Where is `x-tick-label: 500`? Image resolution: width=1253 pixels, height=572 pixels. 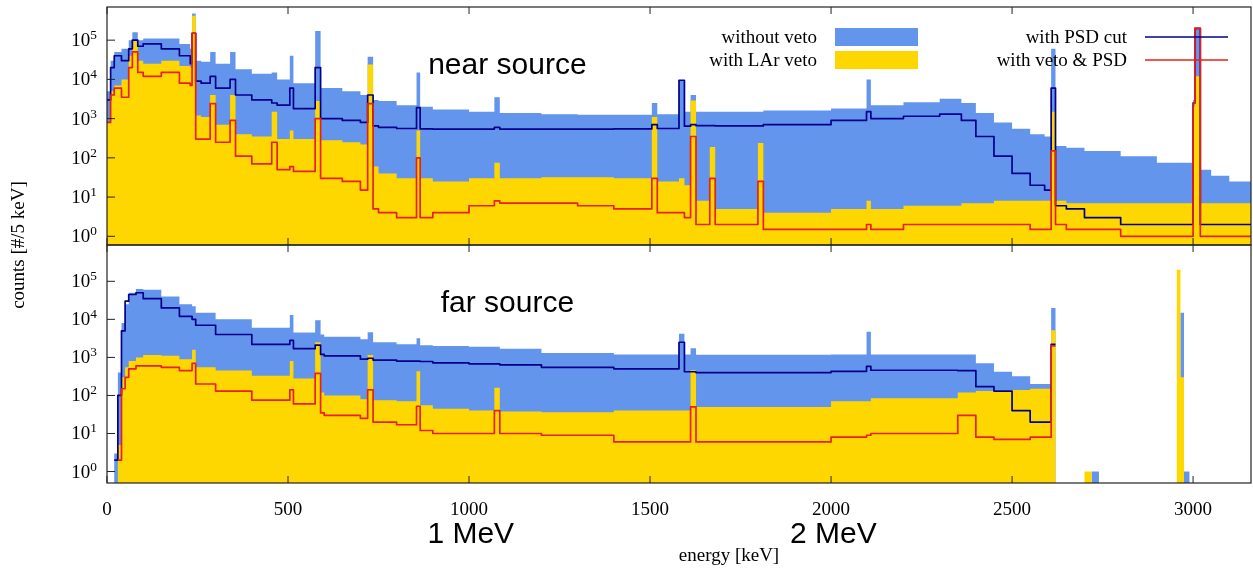 x-tick-label: 500 is located at coordinates (288, 508).